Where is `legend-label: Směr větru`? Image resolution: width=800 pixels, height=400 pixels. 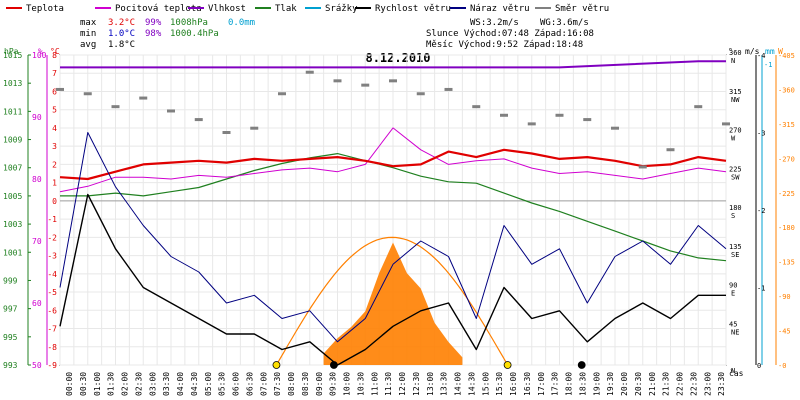
legend-label: Směr větru is located at coordinates (582, 9).